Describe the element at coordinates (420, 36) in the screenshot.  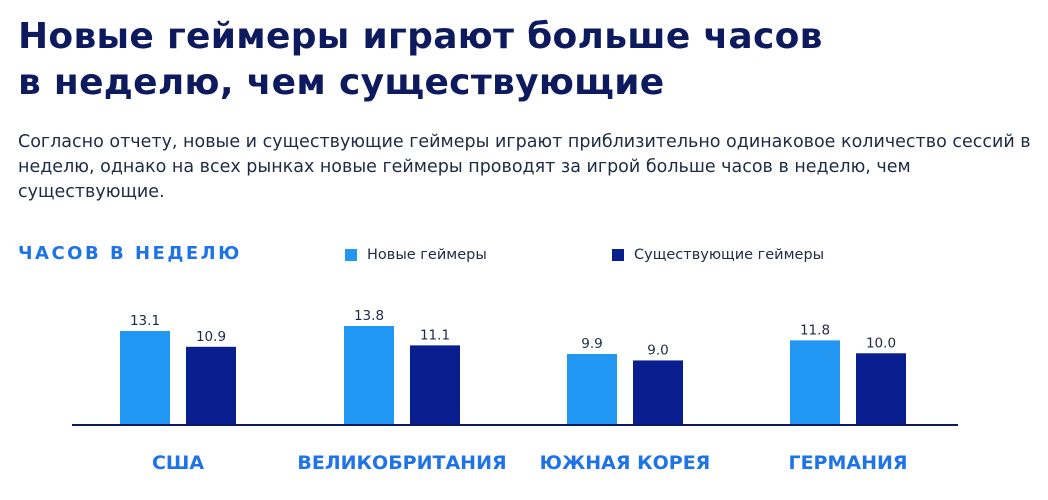
I see `title-line-1: Новые геймеры играют больше часов` at that location.